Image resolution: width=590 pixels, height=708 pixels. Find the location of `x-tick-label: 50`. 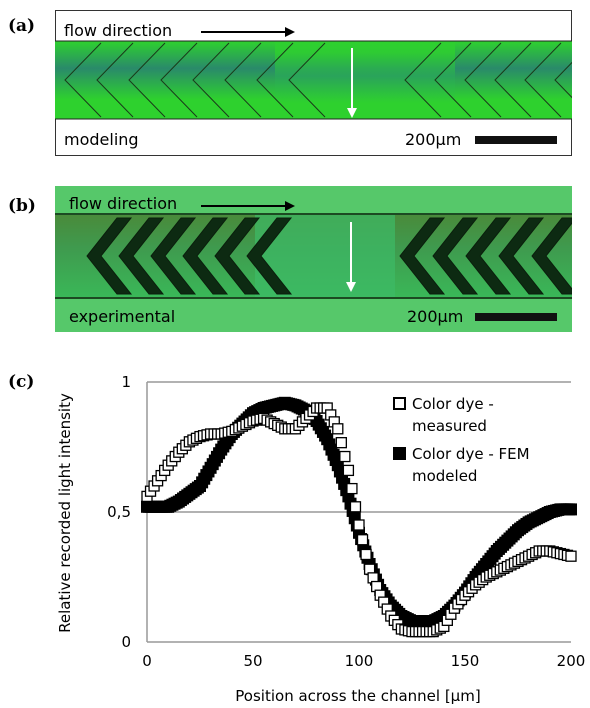

x-tick-label: 50 is located at coordinates (252, 661).